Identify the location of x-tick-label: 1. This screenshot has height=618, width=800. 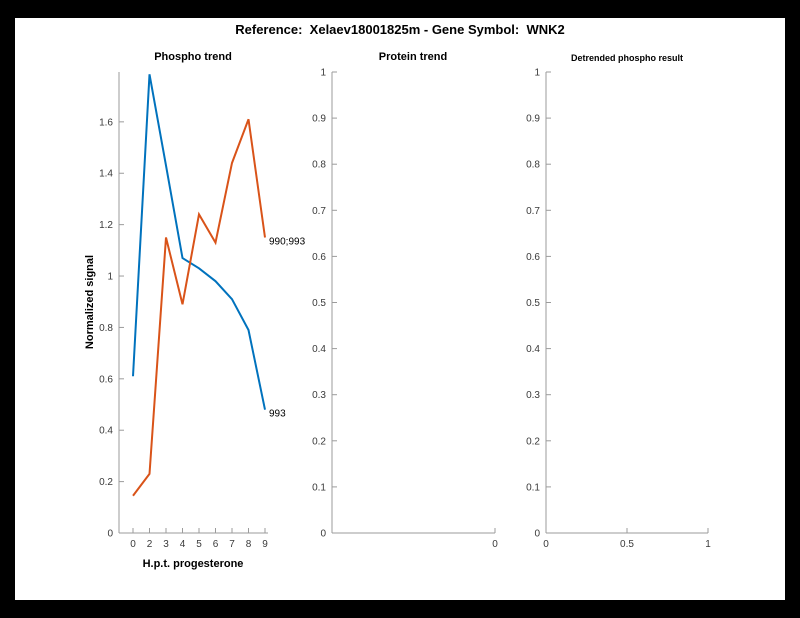
(708, 544).